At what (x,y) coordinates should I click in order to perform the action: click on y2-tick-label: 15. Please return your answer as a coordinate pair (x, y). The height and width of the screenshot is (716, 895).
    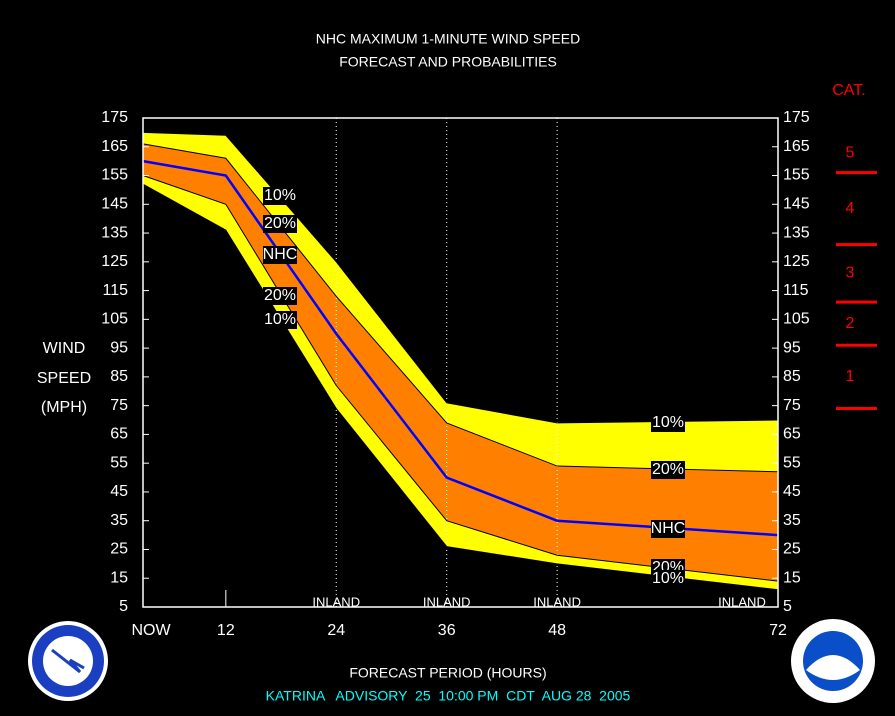
    Looking at the image, I should click on (792, 577).